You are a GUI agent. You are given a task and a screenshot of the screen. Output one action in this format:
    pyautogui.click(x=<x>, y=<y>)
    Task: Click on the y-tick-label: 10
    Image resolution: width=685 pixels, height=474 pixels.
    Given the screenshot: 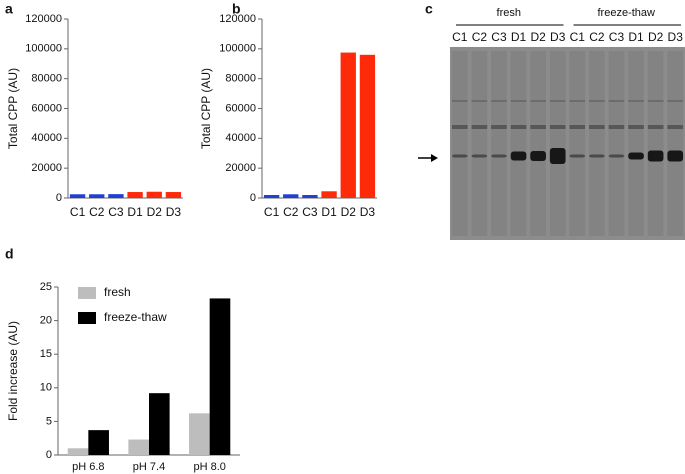 What is the action you would take?
    pyautogui.click(x=46, y=388)
    